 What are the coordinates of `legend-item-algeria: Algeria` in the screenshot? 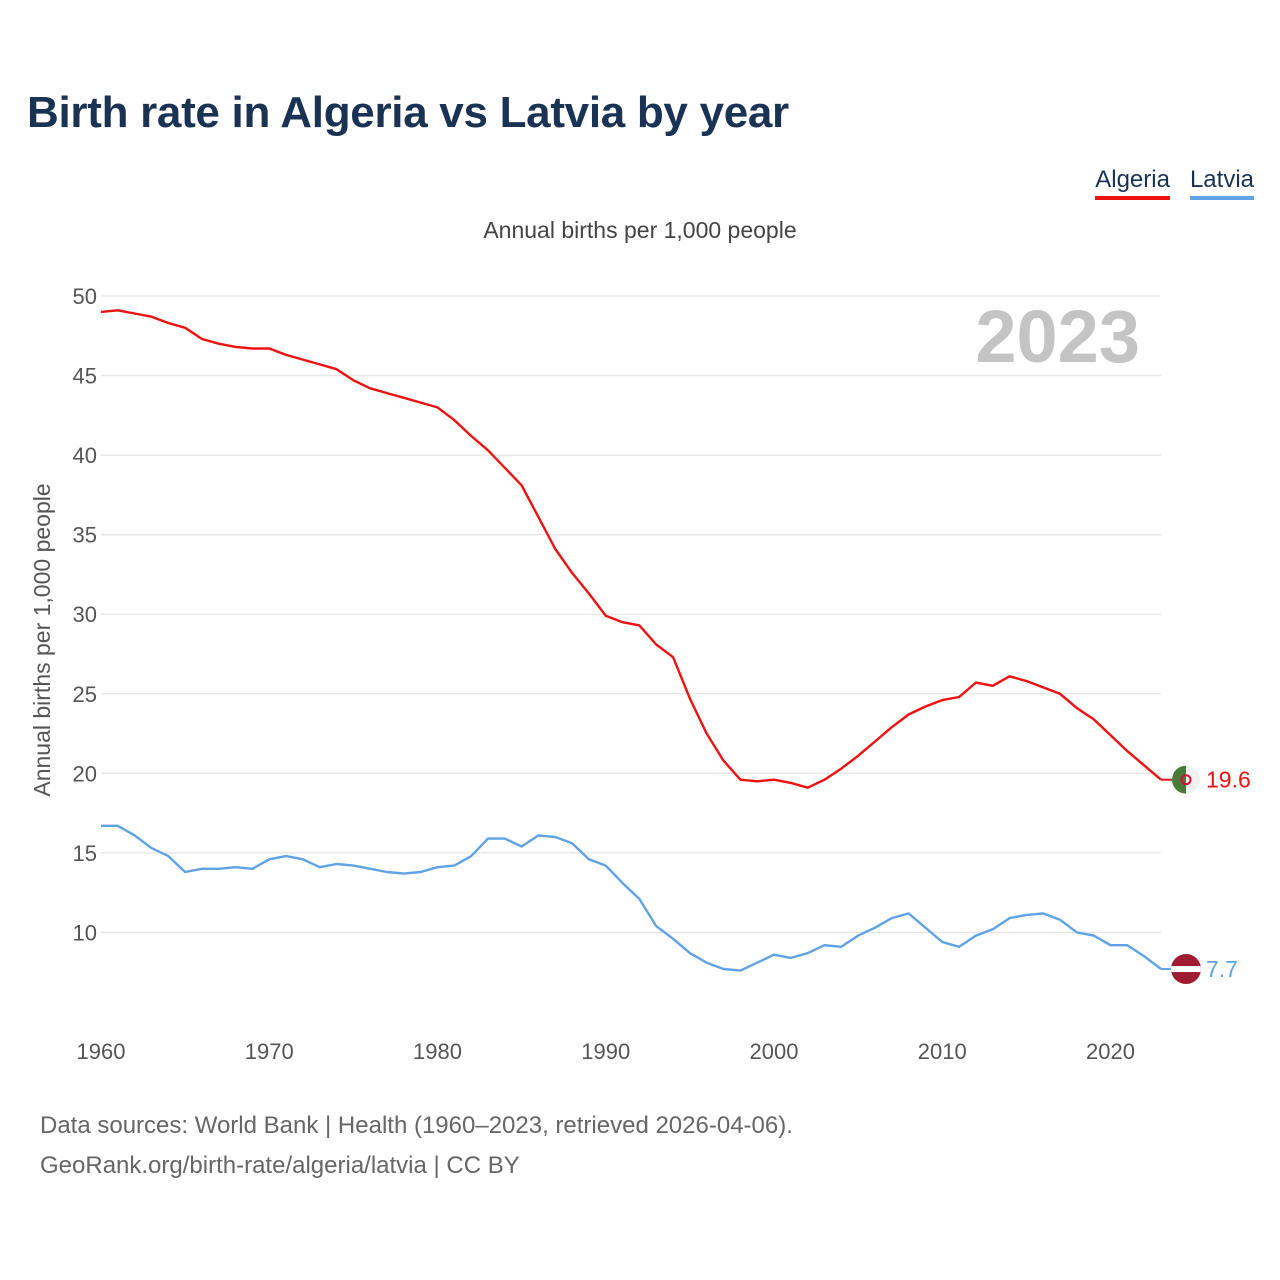 It's located at (1132, 183).